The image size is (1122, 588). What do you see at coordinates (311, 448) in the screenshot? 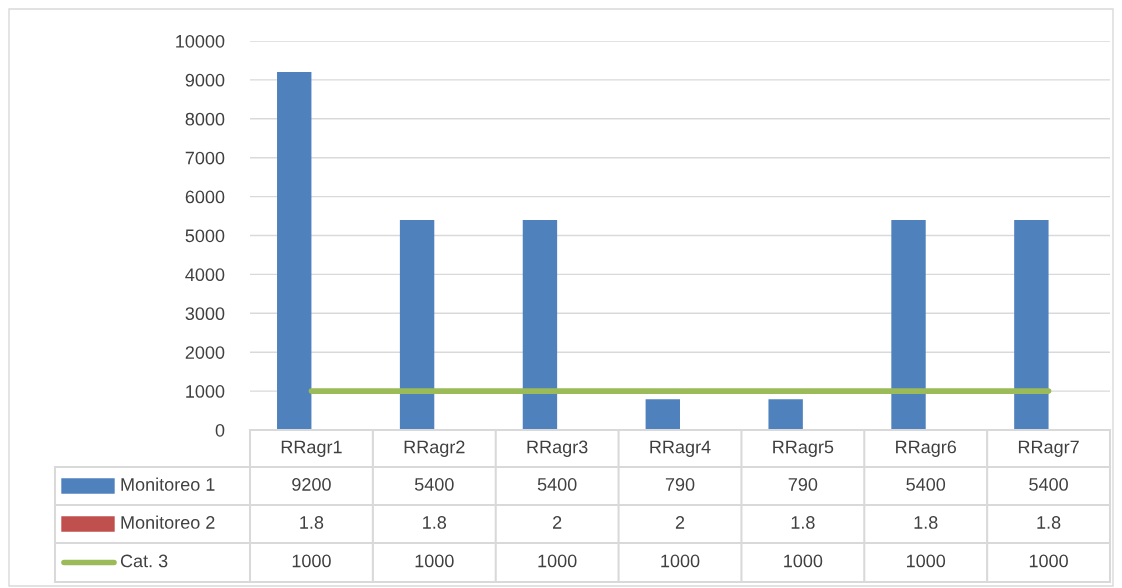
I see `x-tick-label: RRagr1` at bounding box center [311, 448].